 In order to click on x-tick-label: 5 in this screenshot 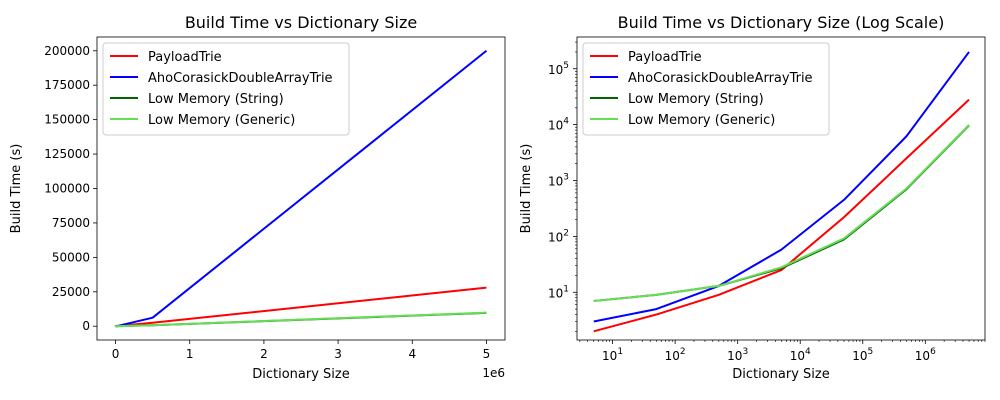, I will do `click(487, 354)`.